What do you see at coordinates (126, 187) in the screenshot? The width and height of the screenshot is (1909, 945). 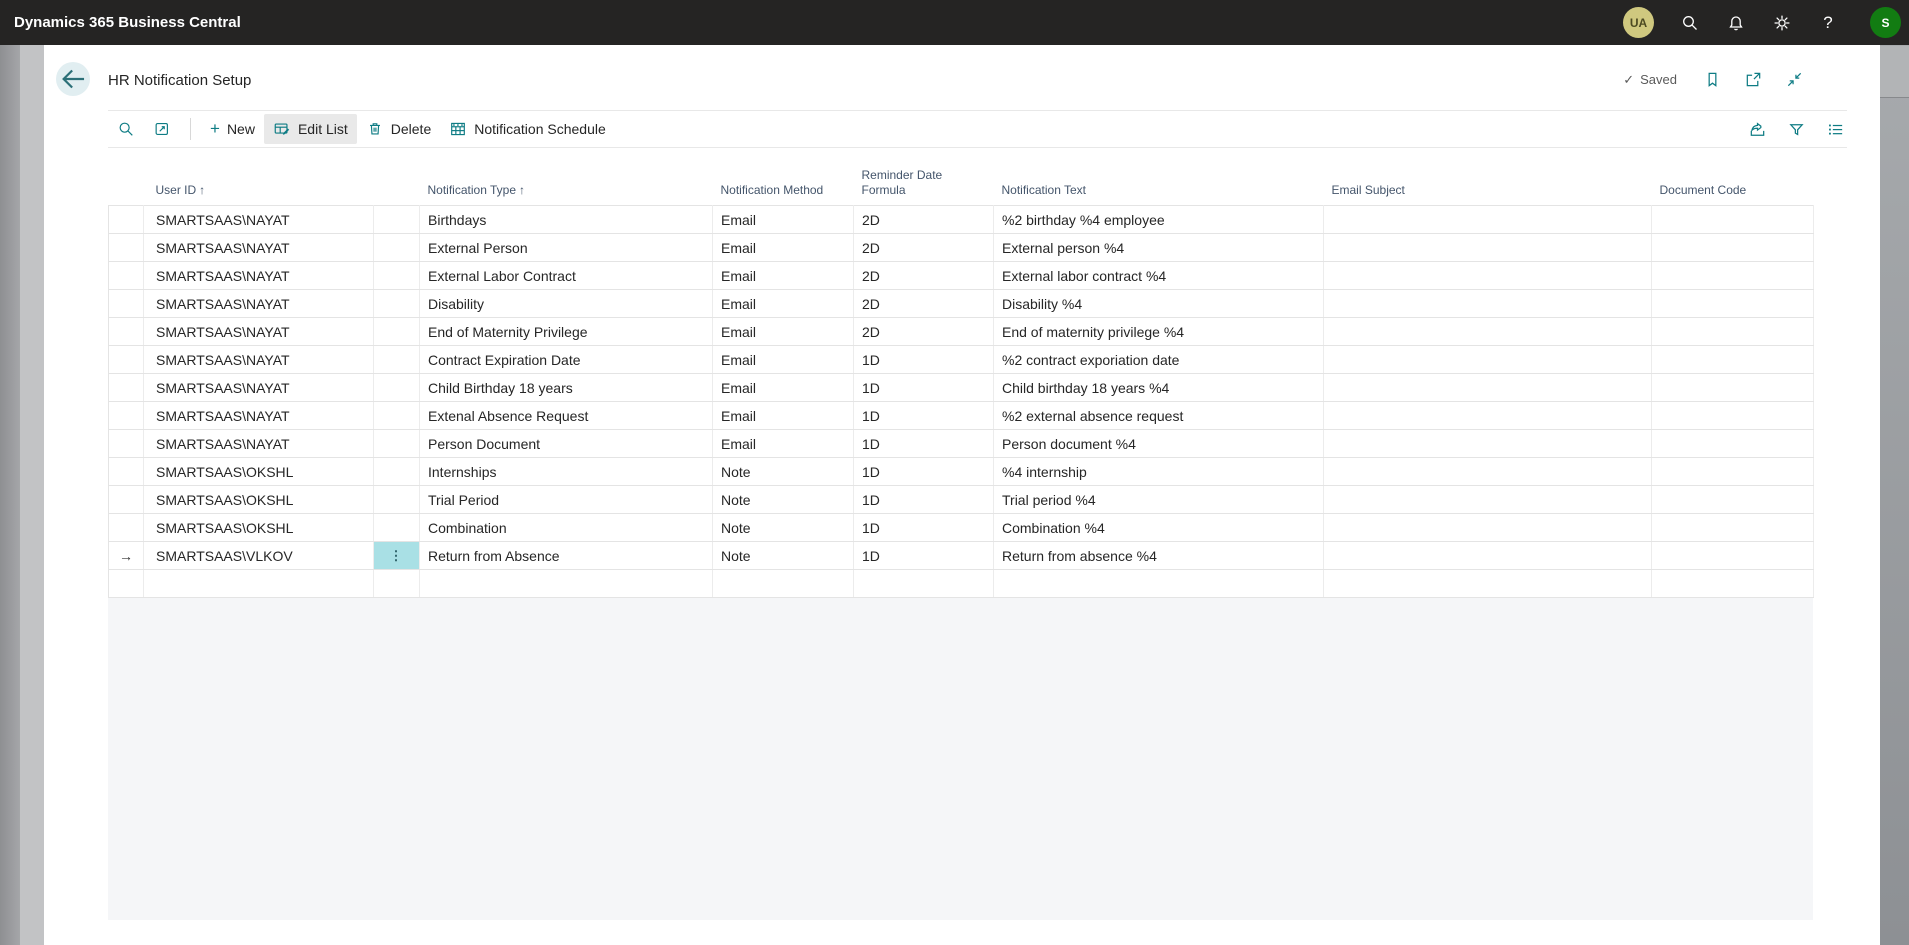 I see `column-header-selector` at bounding box center [126, 187].